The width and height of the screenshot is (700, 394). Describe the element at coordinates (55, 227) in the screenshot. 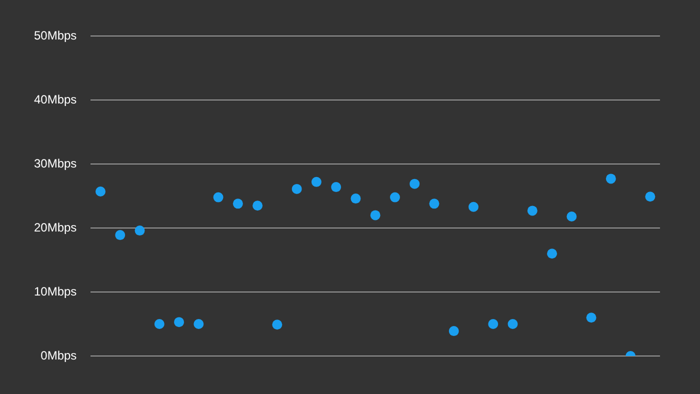

I see `y-tick-label: 20Mbps` at that location.